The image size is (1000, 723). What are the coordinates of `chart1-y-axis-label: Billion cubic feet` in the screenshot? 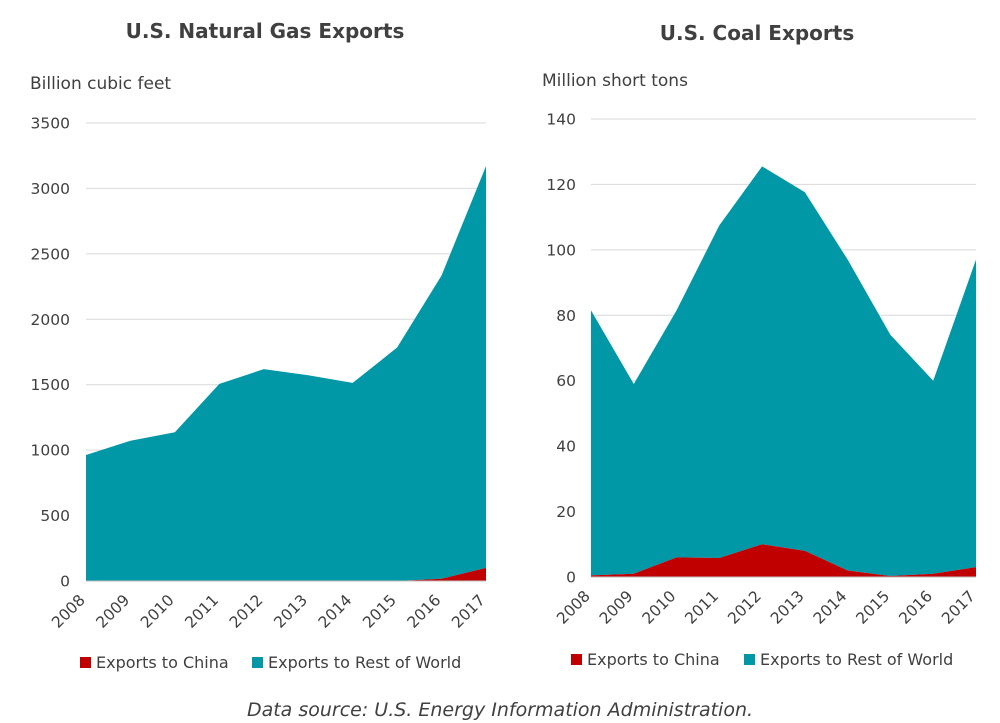 It's located at (100, 84).